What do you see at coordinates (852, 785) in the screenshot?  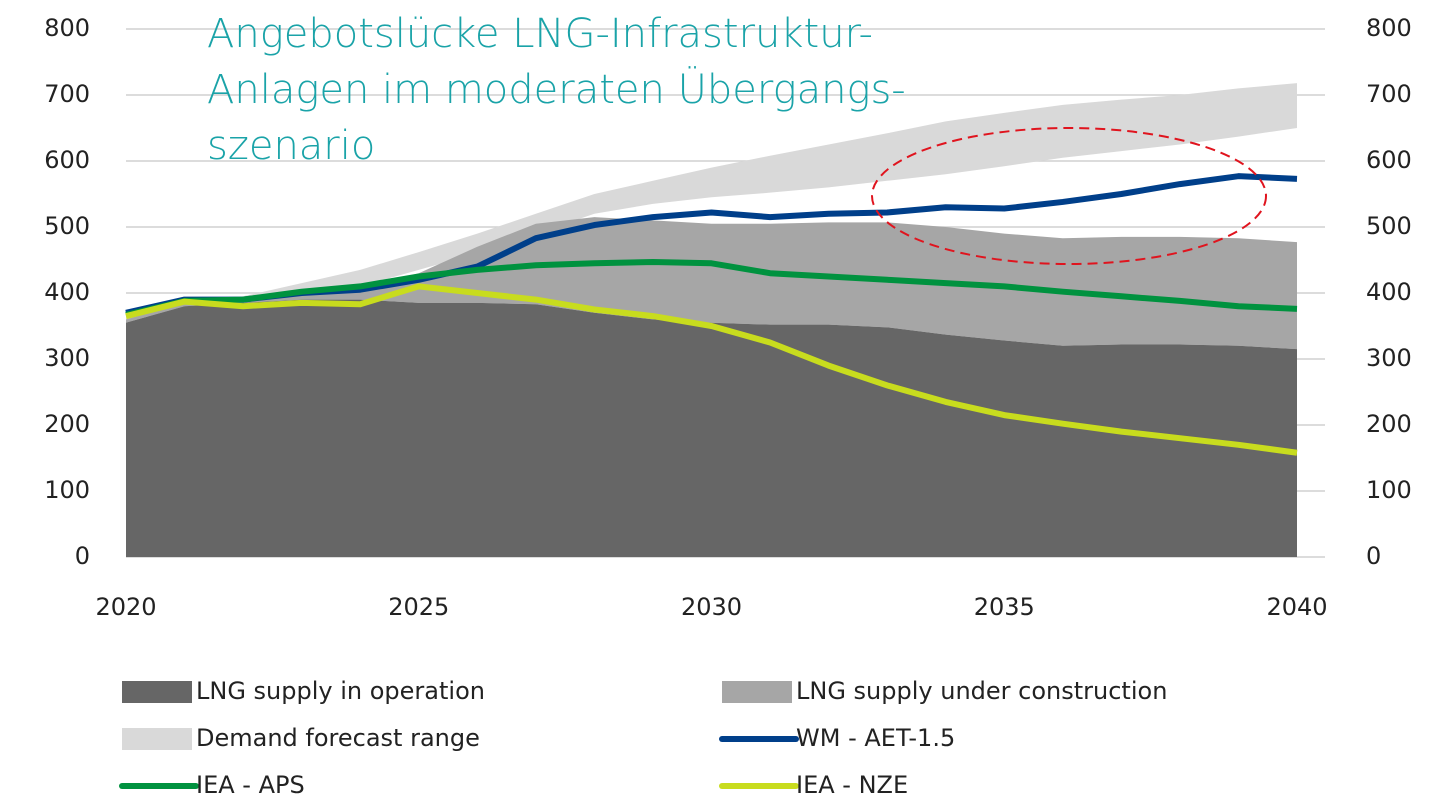 I see `legend-label: IEA - NZE` at bounding box center [852, 785].